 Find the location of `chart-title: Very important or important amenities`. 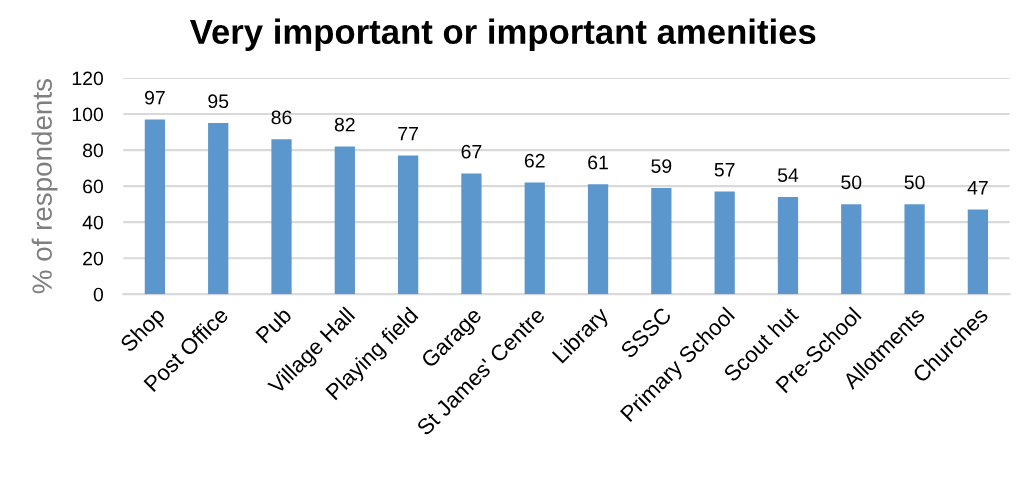

chart-title: Very important or important amenities is located at coordinates (502, 34).